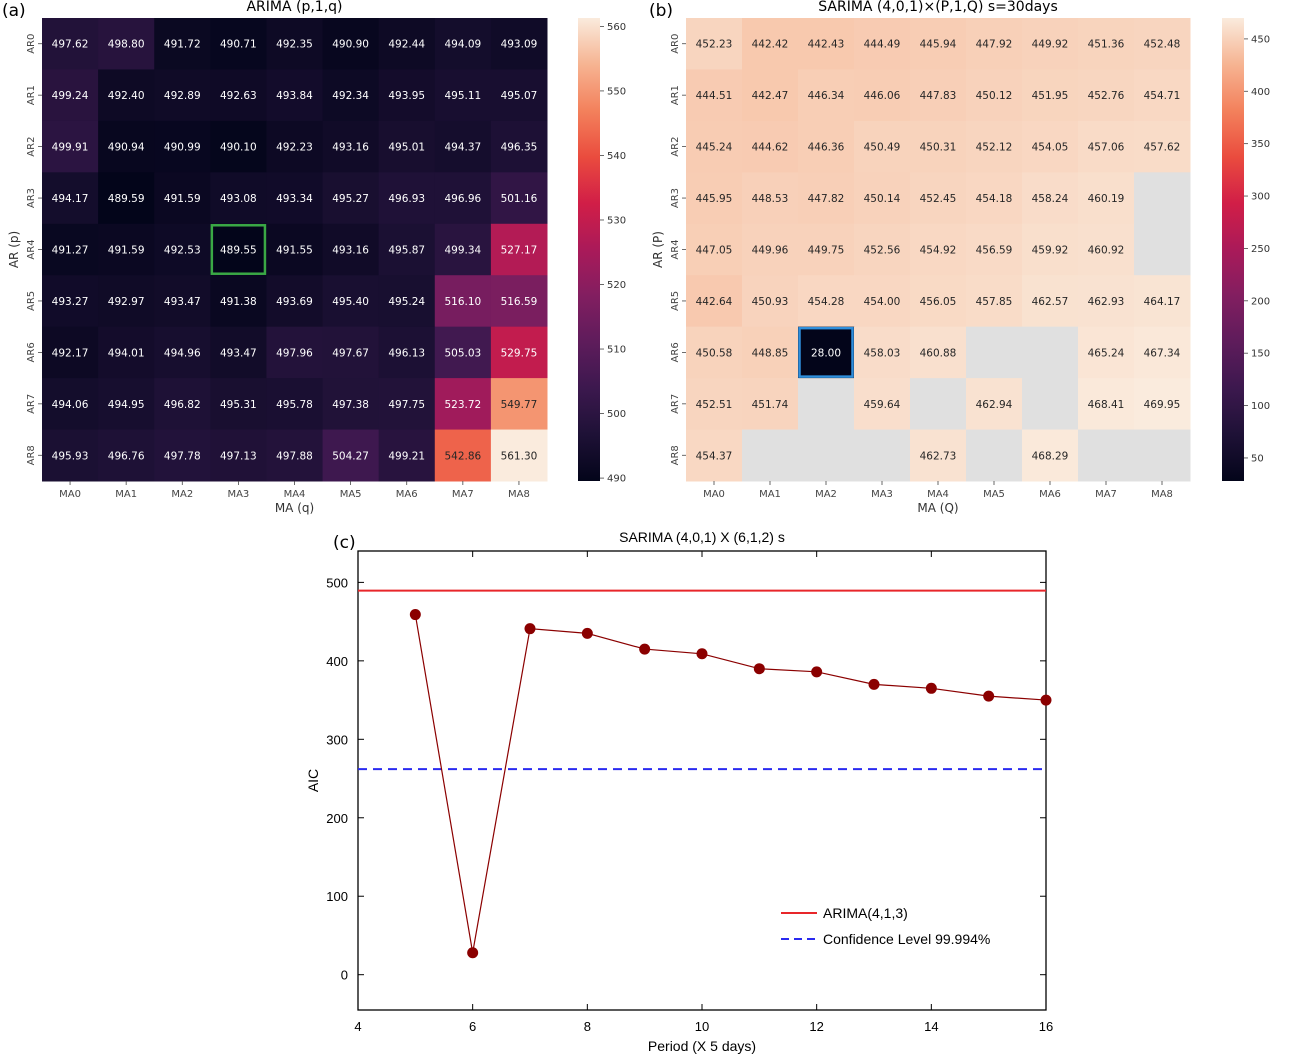  I want to click on heatmap-cell-label: 493.16, so click(350, 251).